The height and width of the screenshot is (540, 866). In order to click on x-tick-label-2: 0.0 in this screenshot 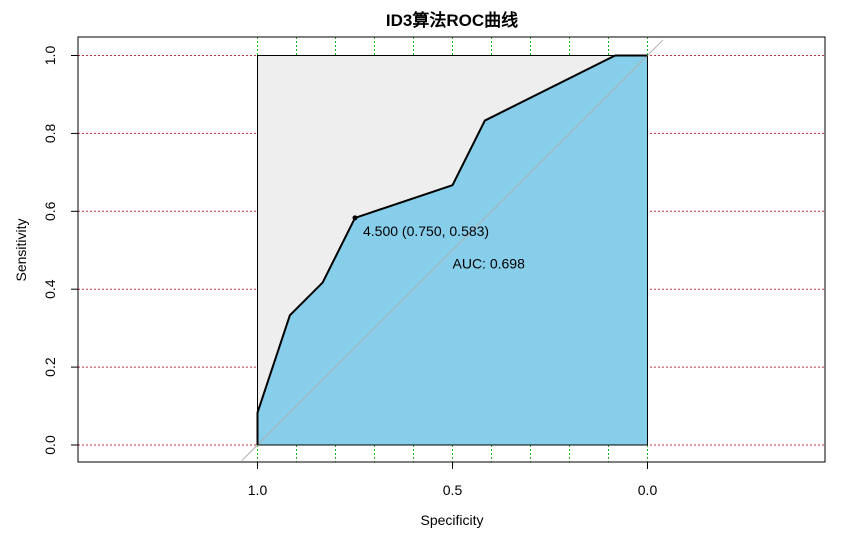, I will do `click(648, 490)`.